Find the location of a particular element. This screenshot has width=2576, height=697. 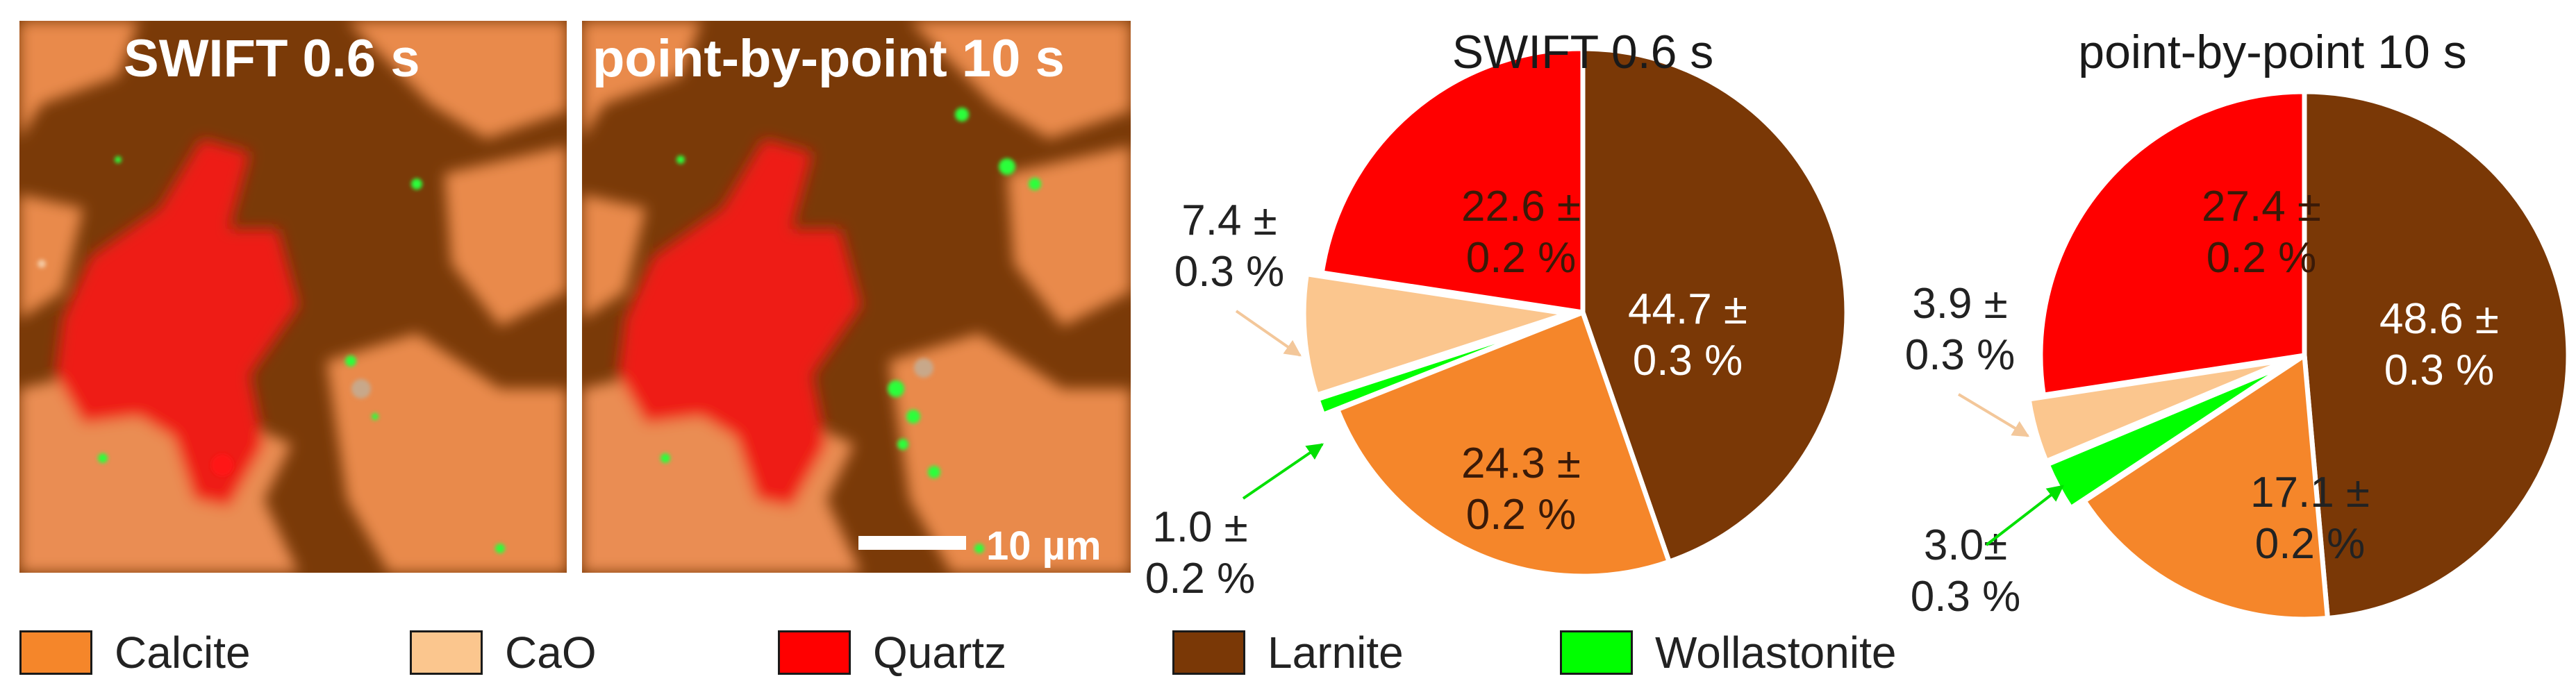

data-label-calcite: 17.1 ±0.2 % is located at coordinates (2310, 518).